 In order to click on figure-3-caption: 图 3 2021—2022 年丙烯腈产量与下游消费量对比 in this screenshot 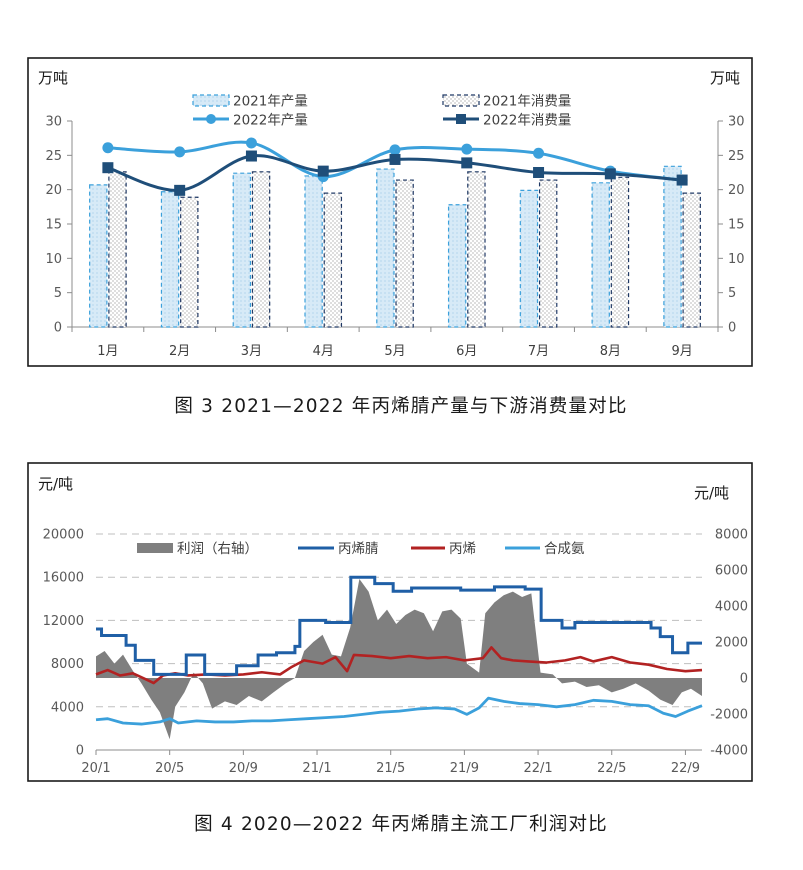, I will do `click(400, 406)`.